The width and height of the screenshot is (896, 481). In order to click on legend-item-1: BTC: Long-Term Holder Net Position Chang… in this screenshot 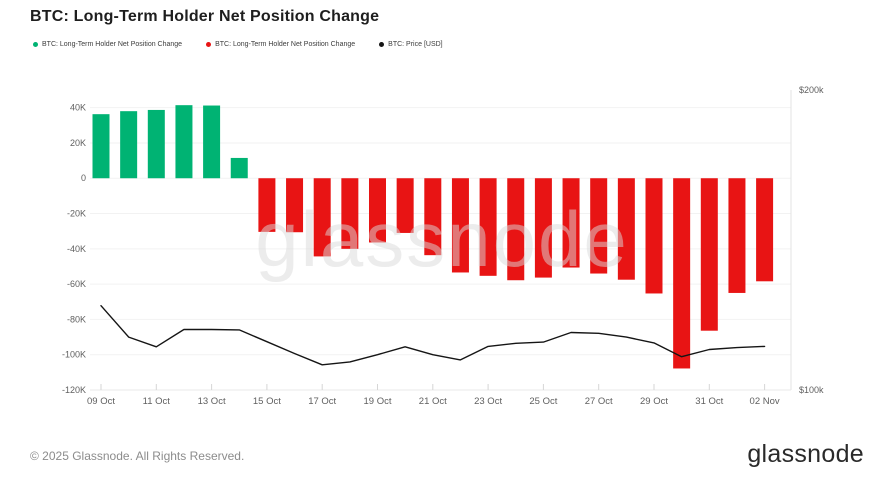, I will do `click(280, 44)`.